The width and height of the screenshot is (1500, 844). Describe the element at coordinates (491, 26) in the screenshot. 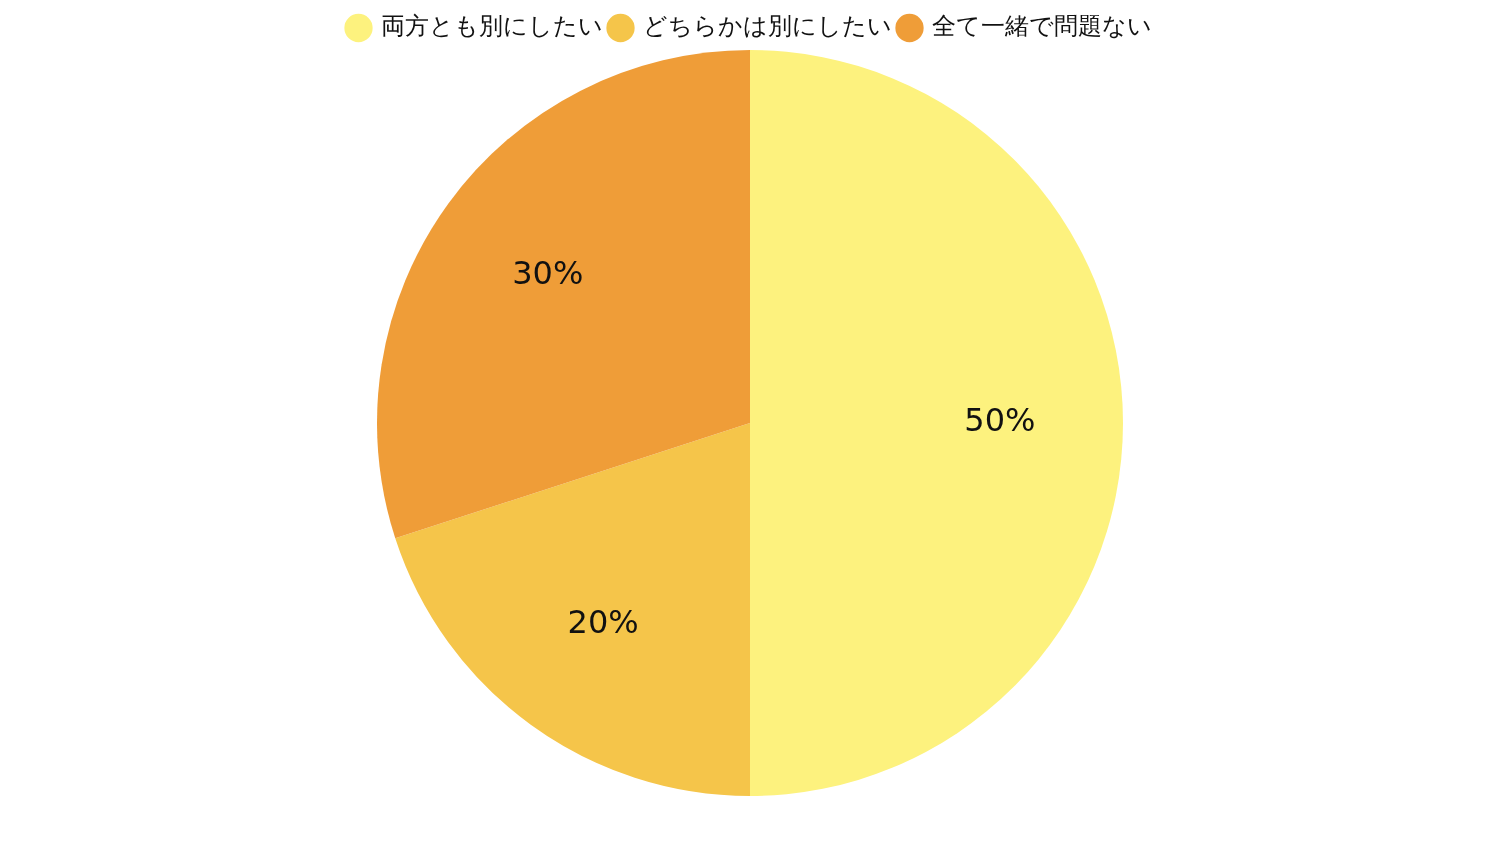

I see `legend-label: 両方とも別にしたい` at that location.